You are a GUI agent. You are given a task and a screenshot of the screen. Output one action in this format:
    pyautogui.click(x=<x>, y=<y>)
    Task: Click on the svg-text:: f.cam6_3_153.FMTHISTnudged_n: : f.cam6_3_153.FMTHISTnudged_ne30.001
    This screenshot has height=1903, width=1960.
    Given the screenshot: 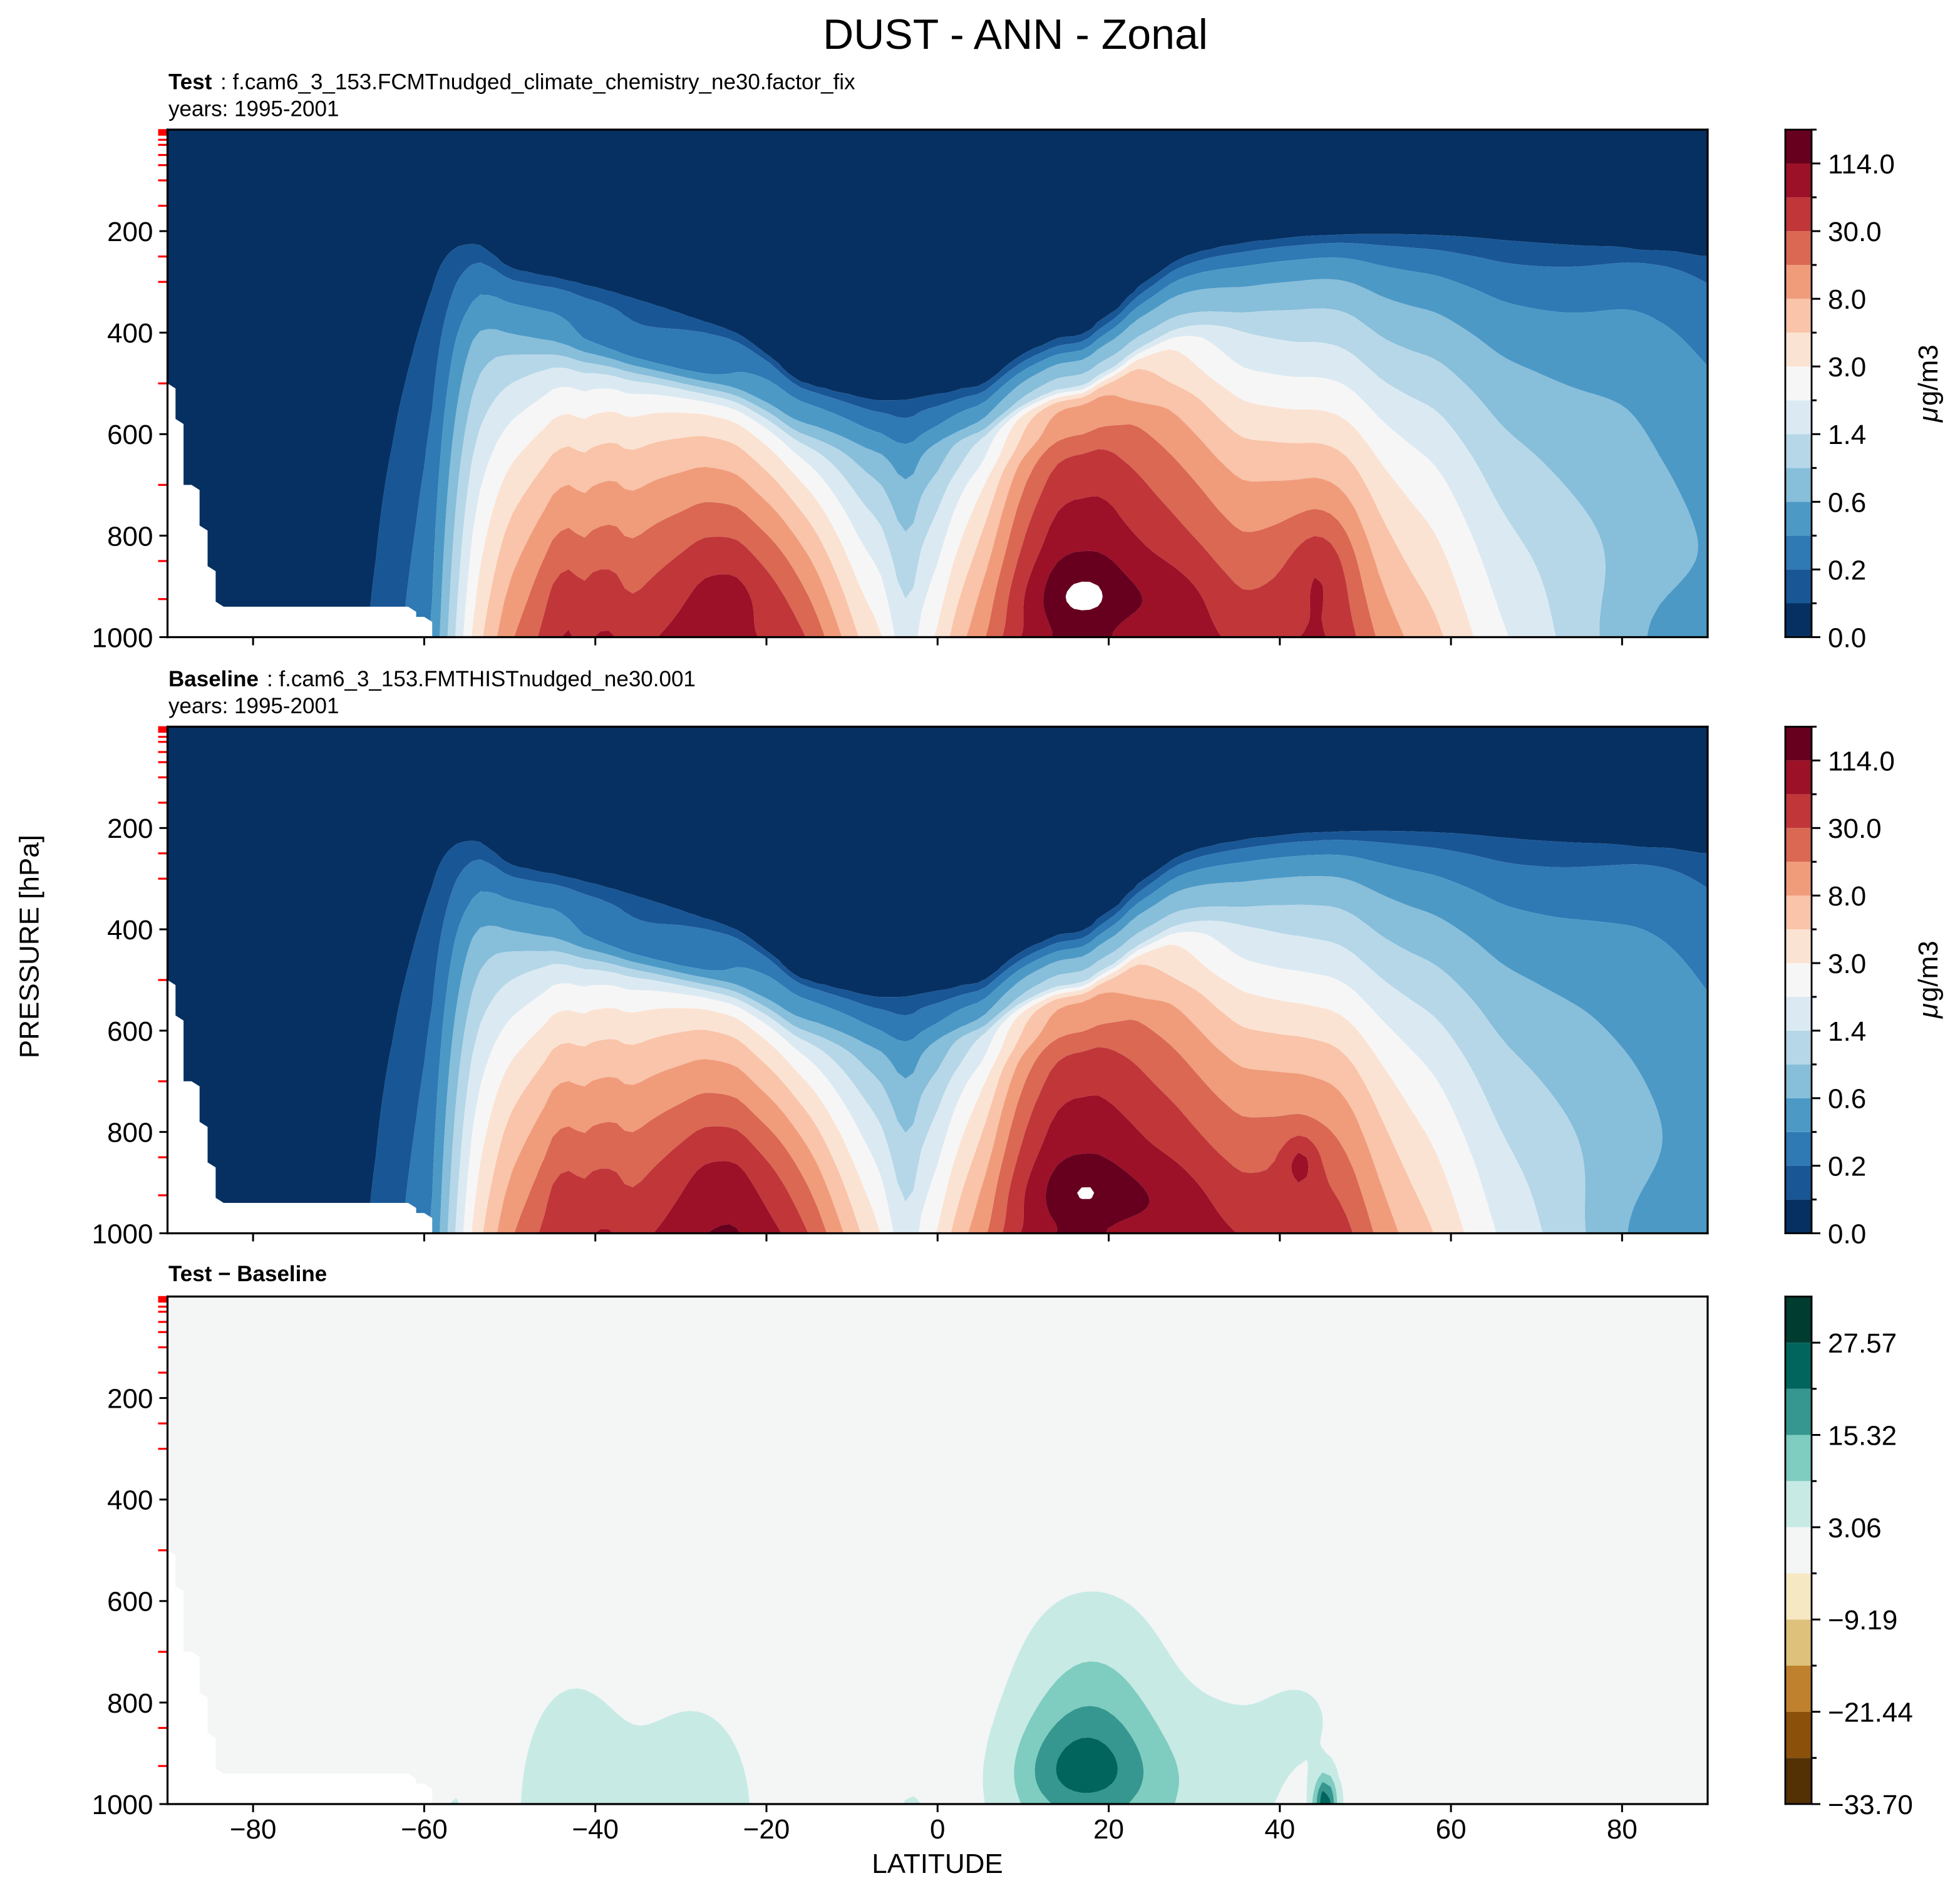 What is the action you would take?
    pyautogui.click(x=481, y=679)
    